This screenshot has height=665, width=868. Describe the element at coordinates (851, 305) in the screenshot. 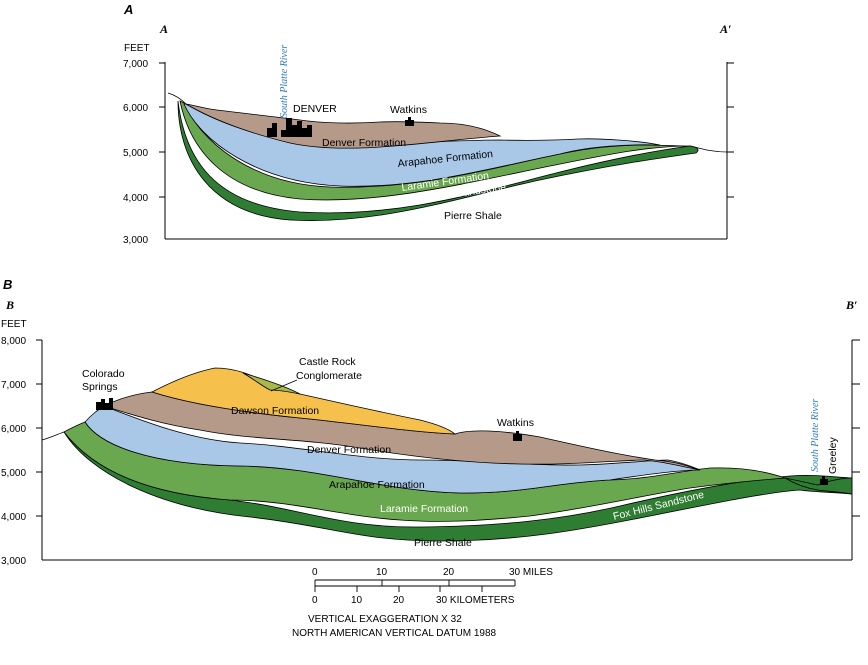

I see `panel-b-right-end: B′` at that location.